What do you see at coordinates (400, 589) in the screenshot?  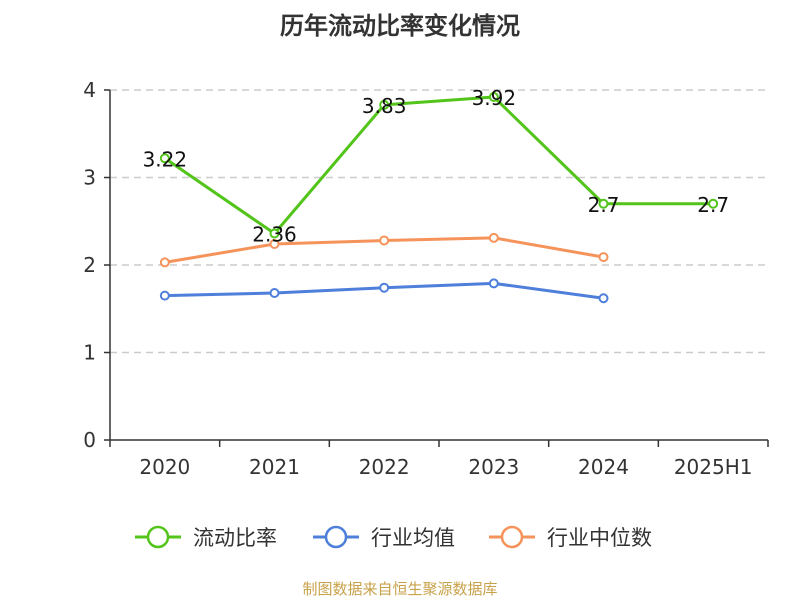 I see `source-note: 制图数据来自恒生聚源数据库` at bounding box center [400, 589].